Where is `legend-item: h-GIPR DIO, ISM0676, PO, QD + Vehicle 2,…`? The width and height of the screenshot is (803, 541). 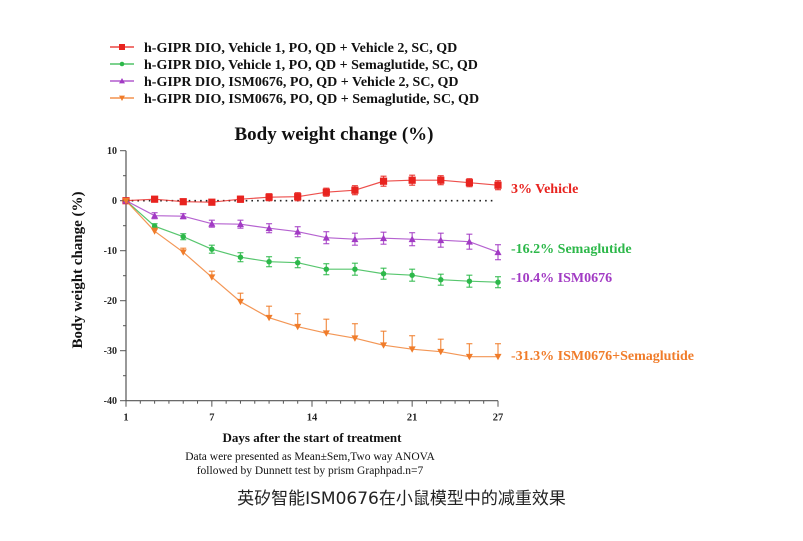 legend-item: h-GIPR DIO, ISM0676, PO, QD + Vehicle 2,… is located at coordinates (284, 82).